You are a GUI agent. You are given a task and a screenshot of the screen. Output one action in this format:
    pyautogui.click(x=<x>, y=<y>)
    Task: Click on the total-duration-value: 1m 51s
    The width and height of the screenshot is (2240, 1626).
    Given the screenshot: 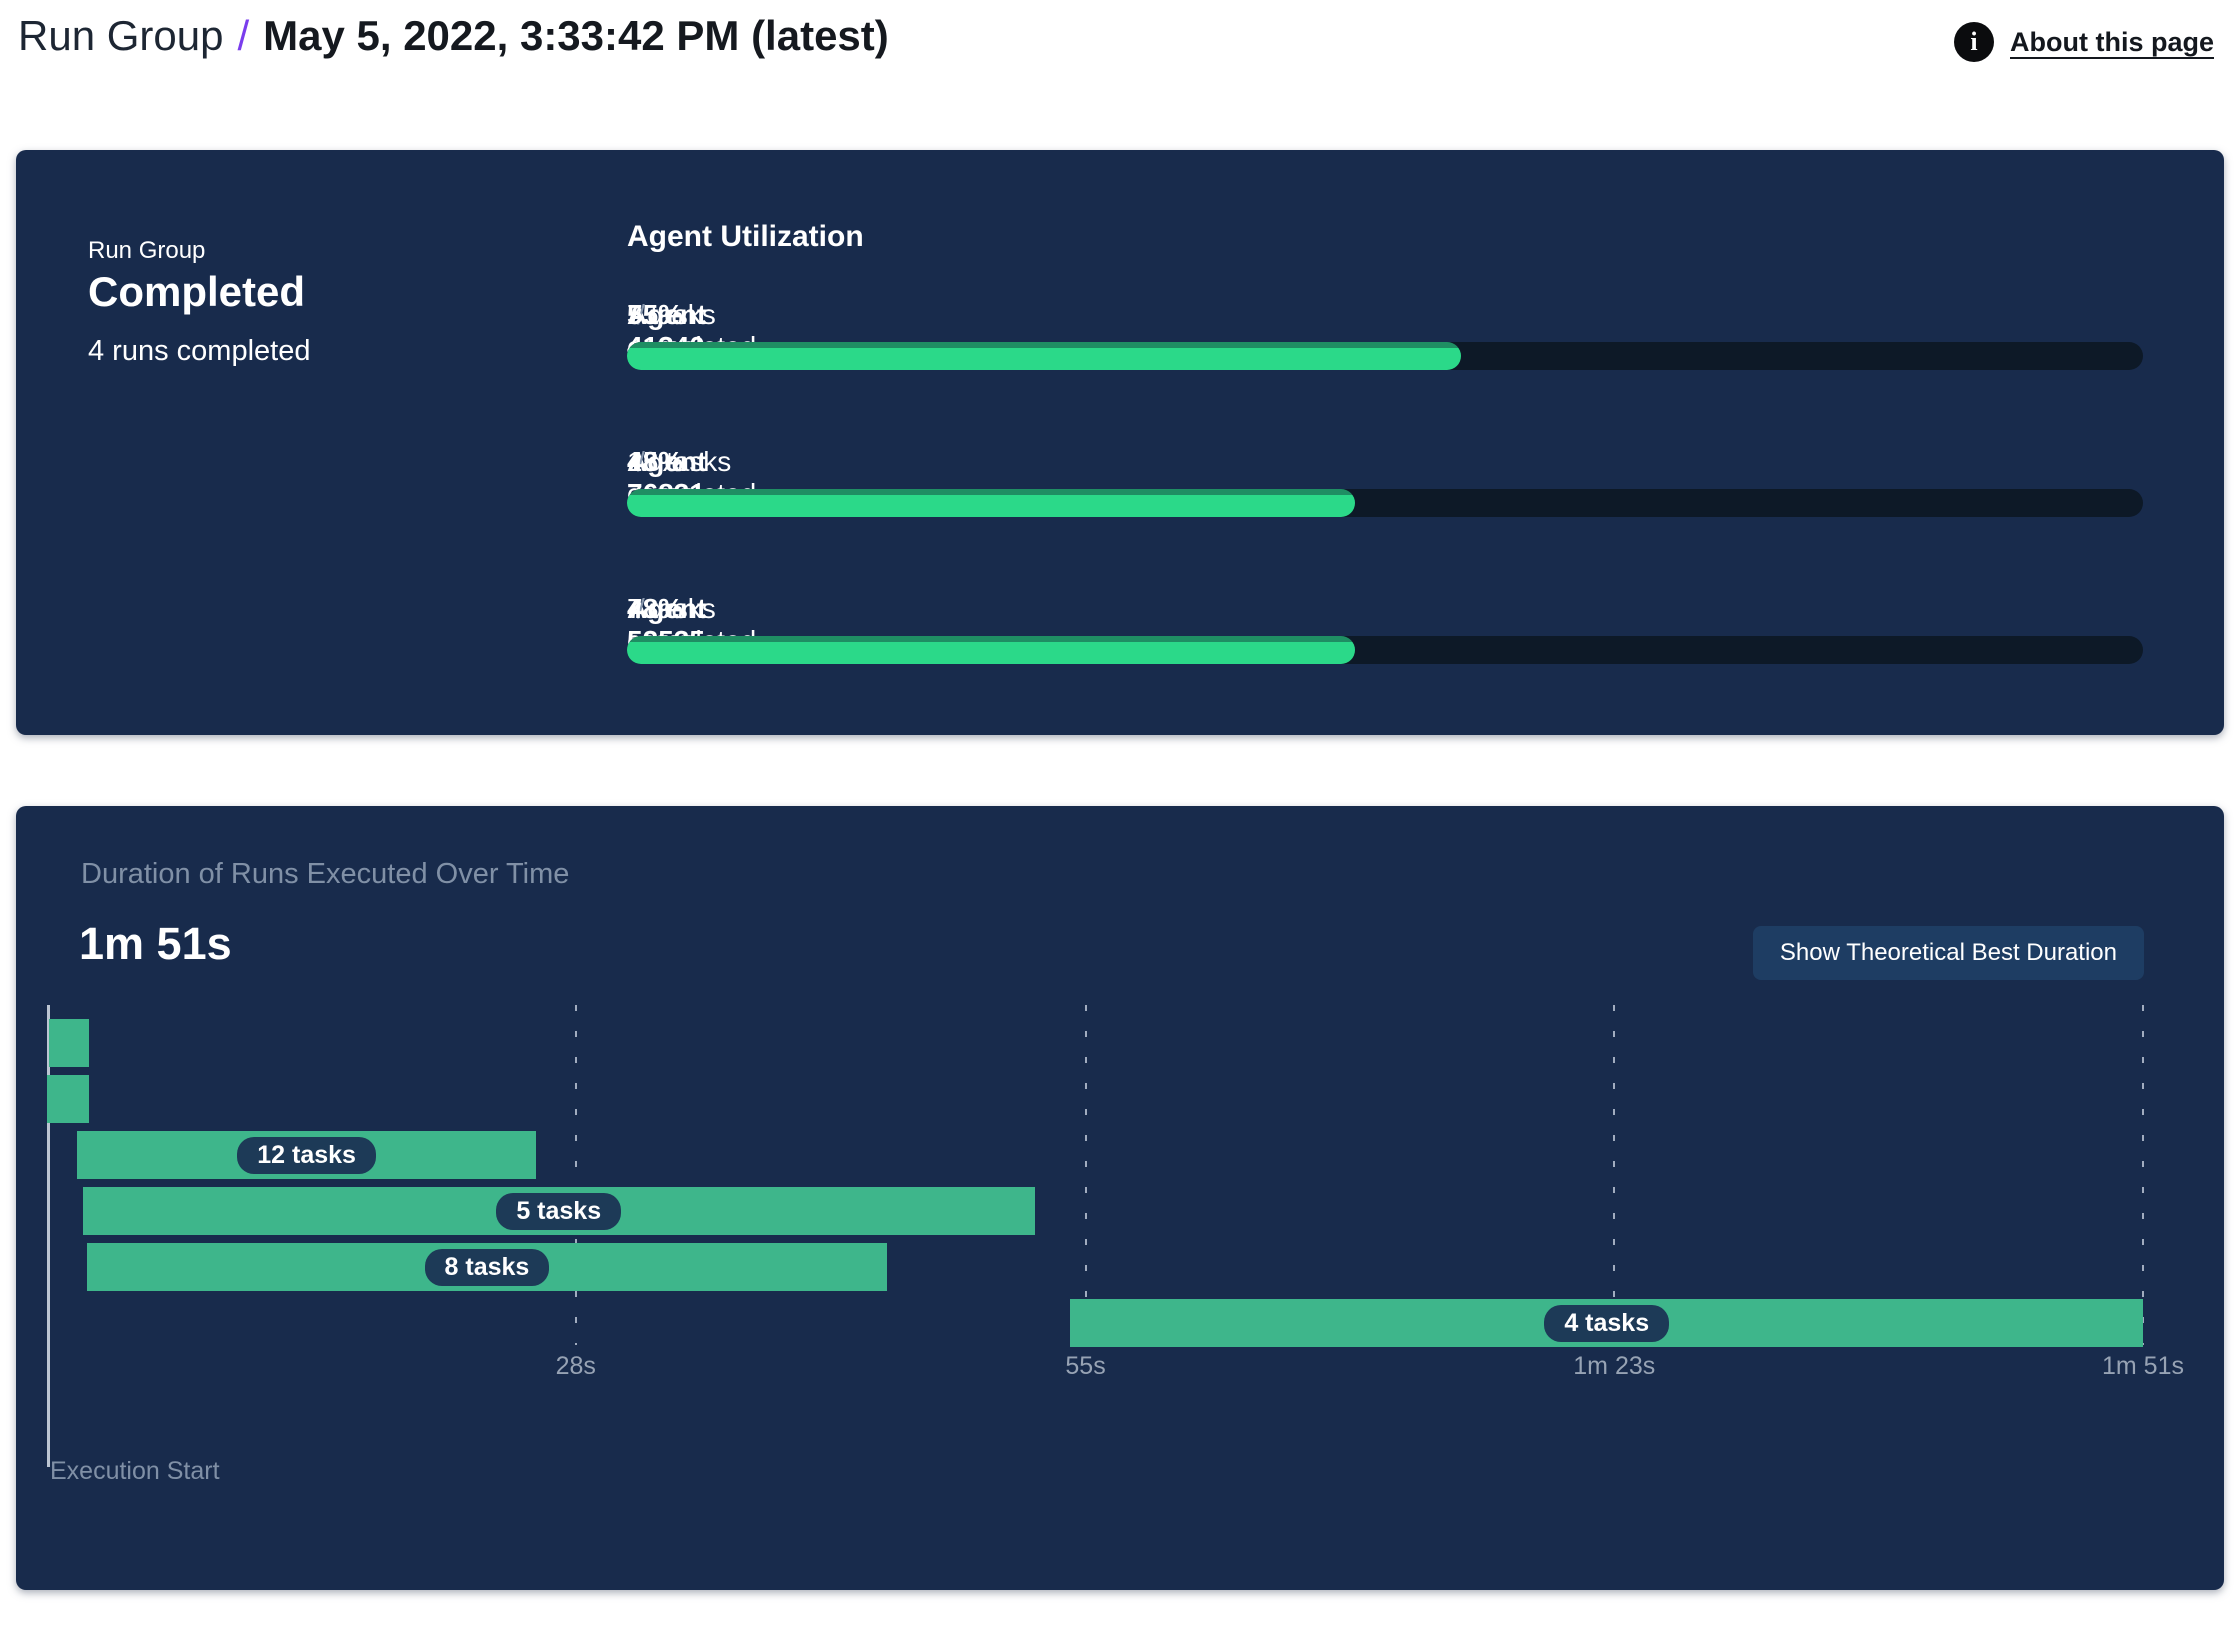 What is the action you would take?
    pyautogui.click(x=155, y=943)
    